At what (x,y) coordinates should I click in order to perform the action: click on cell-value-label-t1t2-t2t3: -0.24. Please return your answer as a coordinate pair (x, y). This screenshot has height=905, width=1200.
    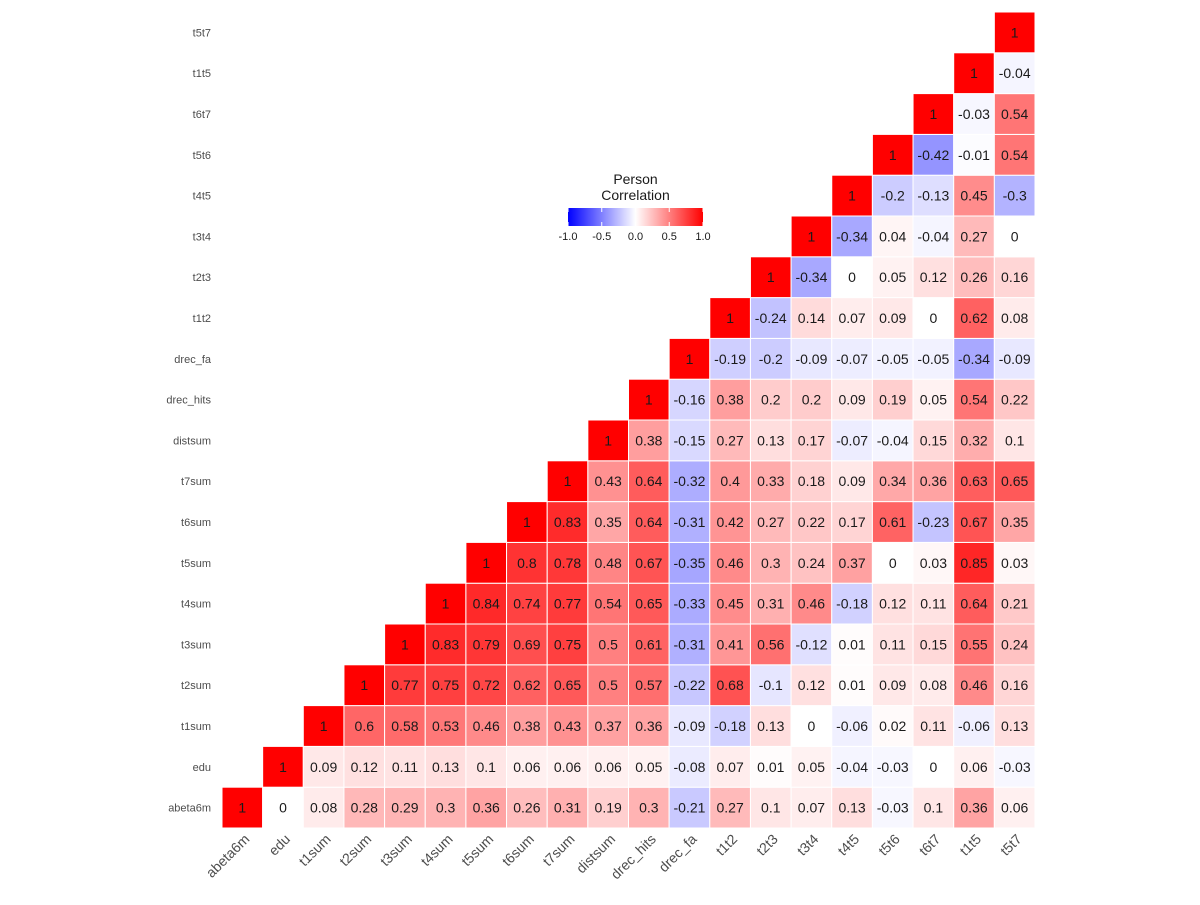
    Looking at the image, I should click on (771, 318).